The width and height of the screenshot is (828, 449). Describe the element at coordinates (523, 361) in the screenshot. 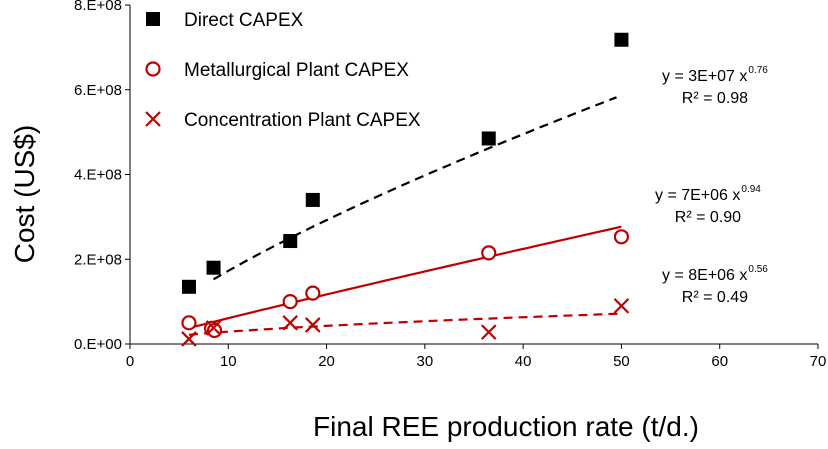

I see `x-tick-label: 40` at that location.